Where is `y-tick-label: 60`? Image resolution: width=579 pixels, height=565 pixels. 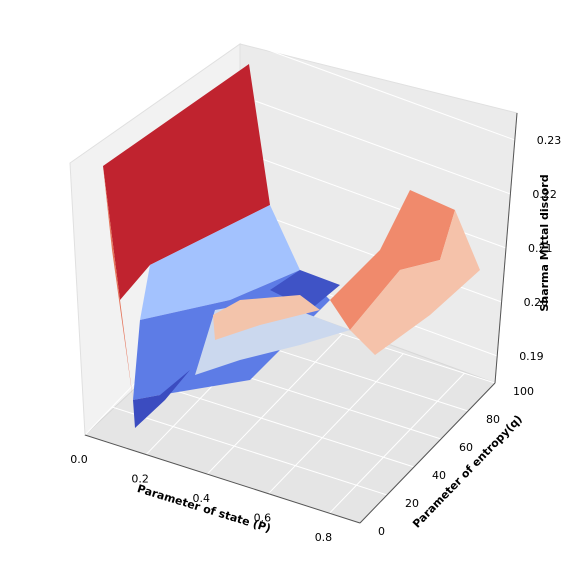 y-tick-label: 60 is located at coordinates (466, 447).